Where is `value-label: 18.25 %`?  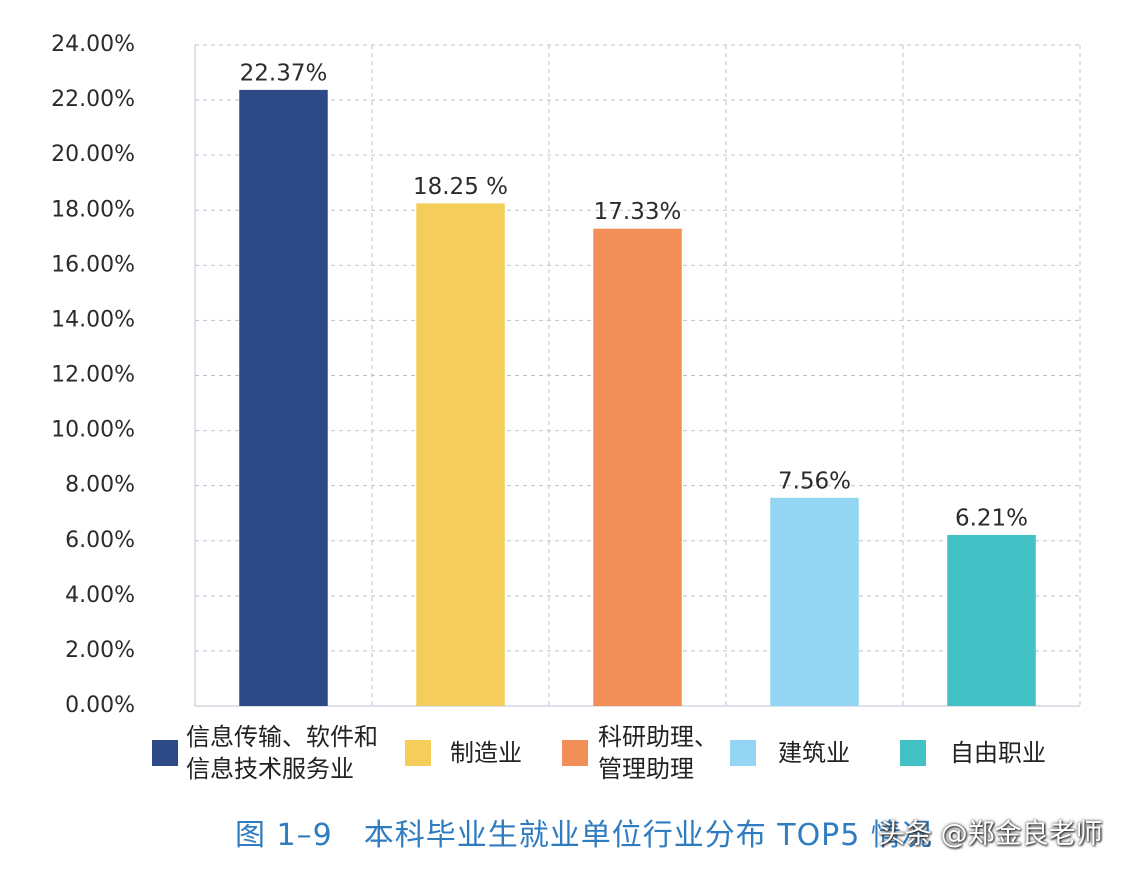 value-label: 18.25 % is located at coordinates (460, 187).